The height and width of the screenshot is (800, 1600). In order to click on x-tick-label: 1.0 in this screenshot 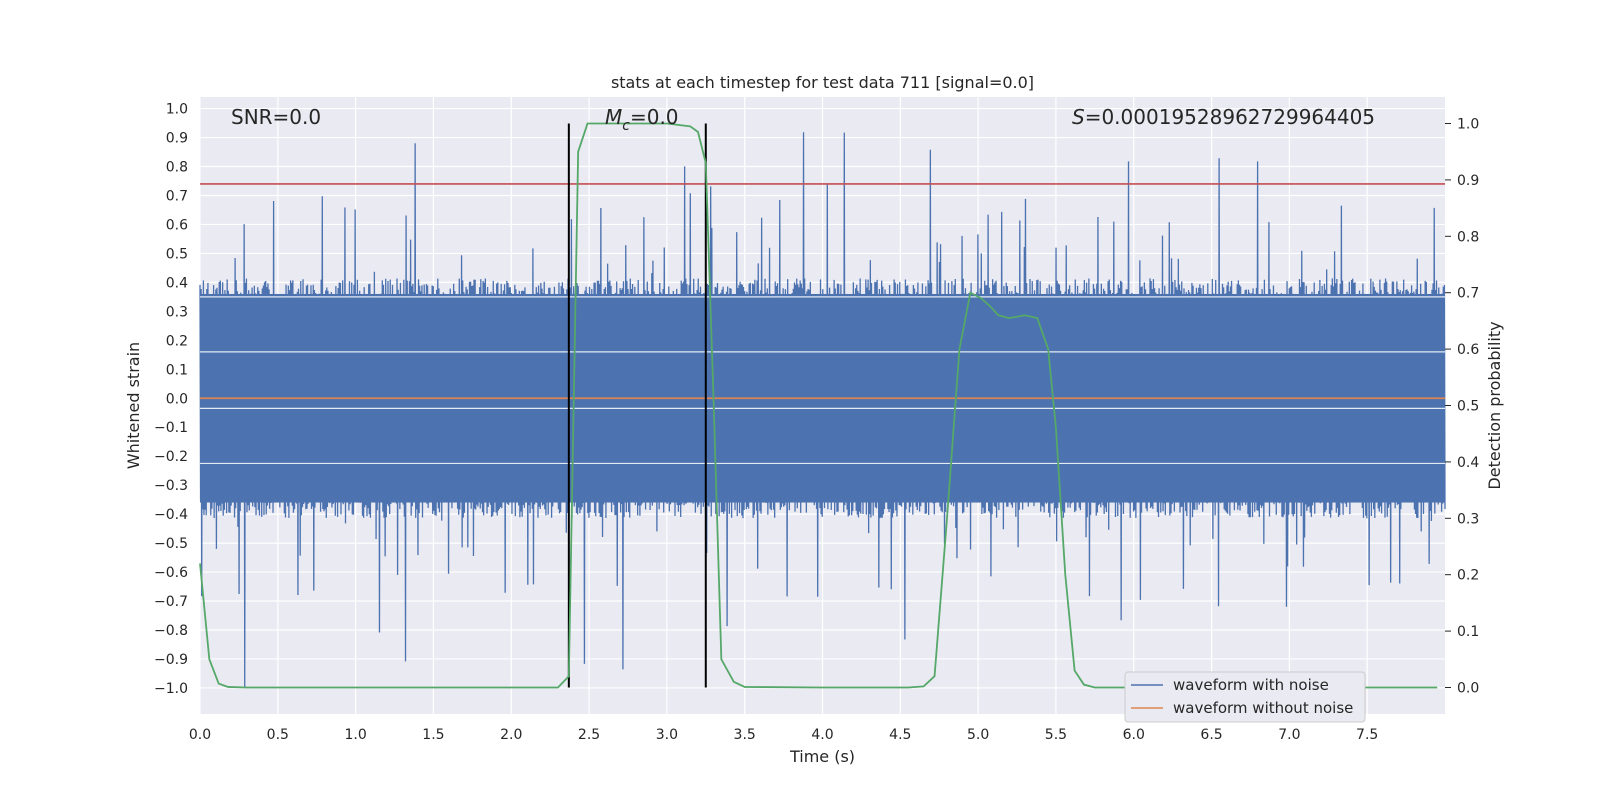, I will do `click(355, 735)`.